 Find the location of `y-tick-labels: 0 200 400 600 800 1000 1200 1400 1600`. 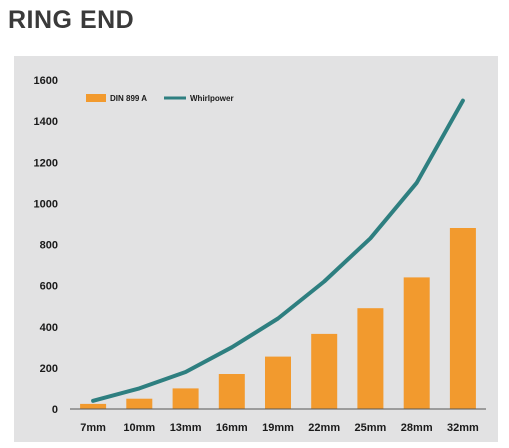

y-tick-labels: 0 200 400 600 800 1000 1200 1400 1600 is located at coordinates (46, 245).